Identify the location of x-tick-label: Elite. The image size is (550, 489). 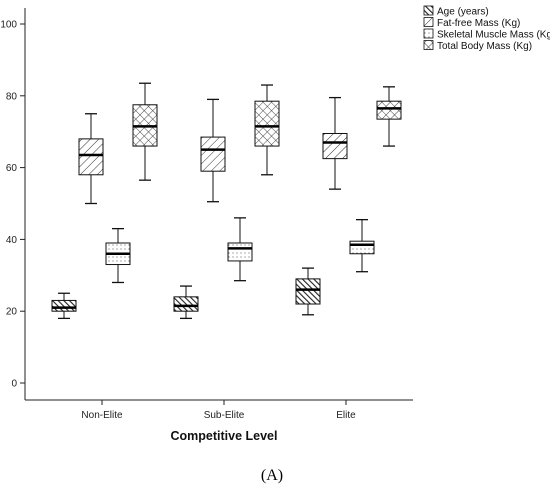
(346, 415).